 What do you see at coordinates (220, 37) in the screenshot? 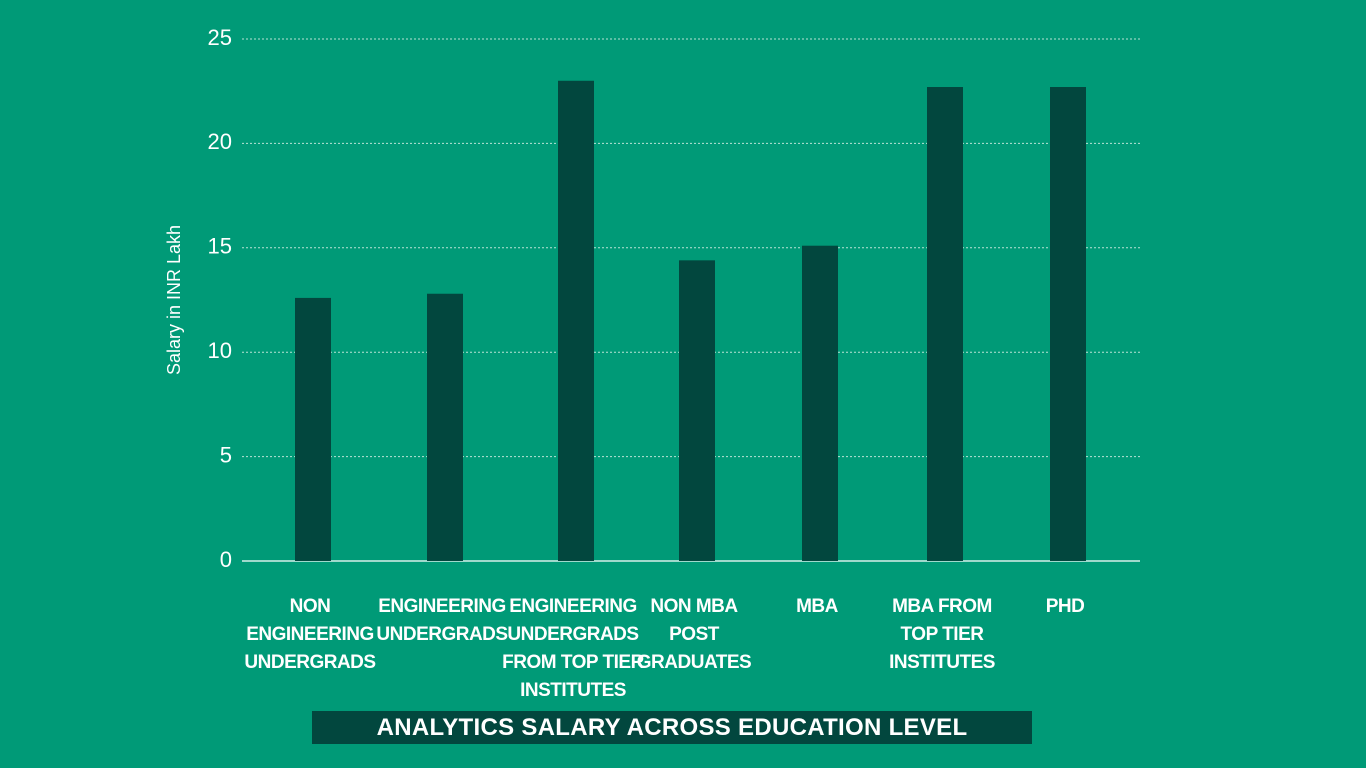
I see `y-tick-label: 25` at bounding box center [220, 37].